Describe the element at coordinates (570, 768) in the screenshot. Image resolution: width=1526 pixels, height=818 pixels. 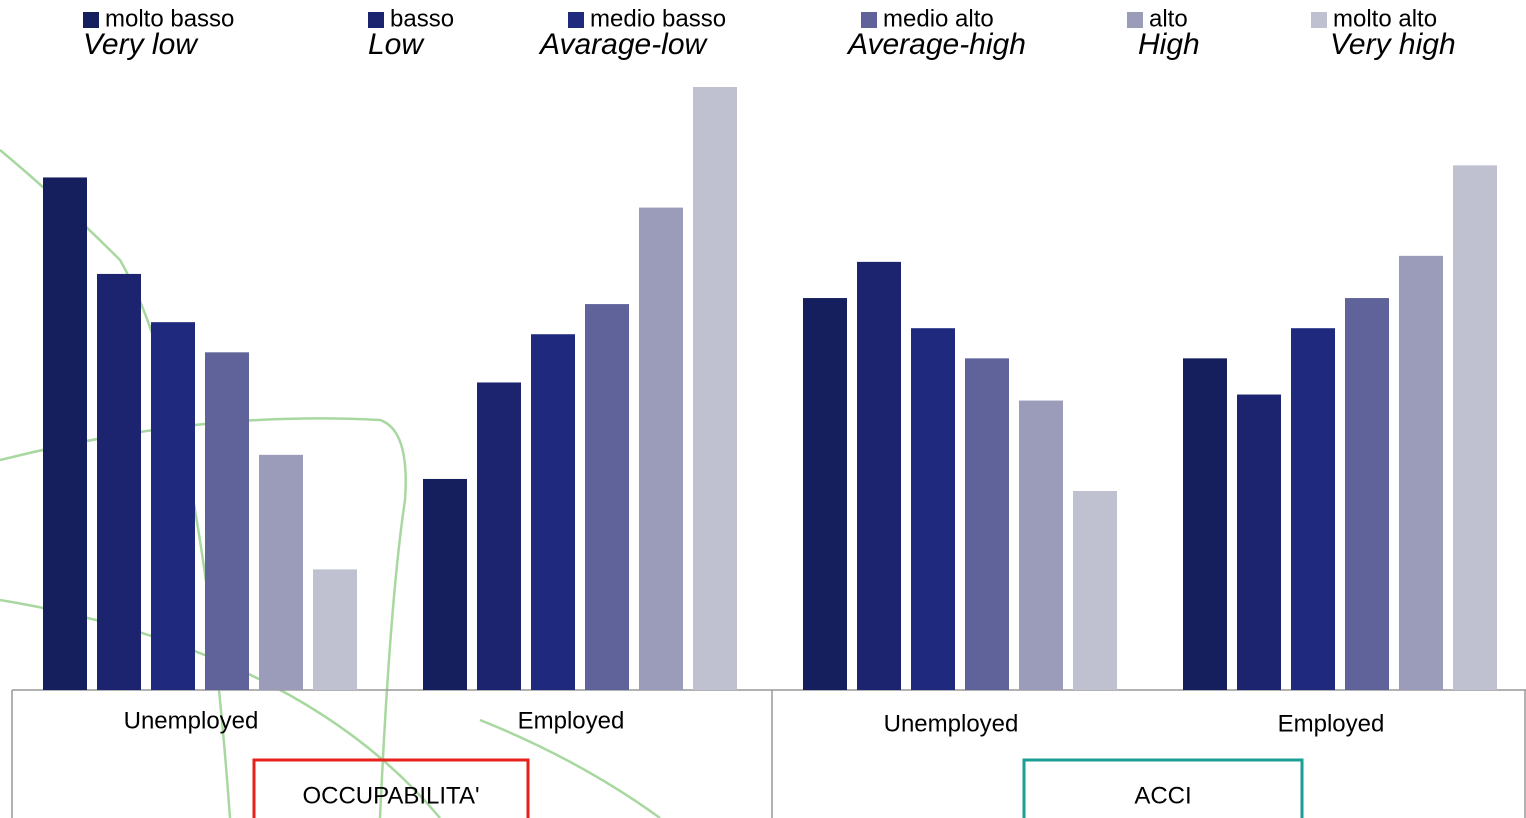
I see `decor-curve` at that location.